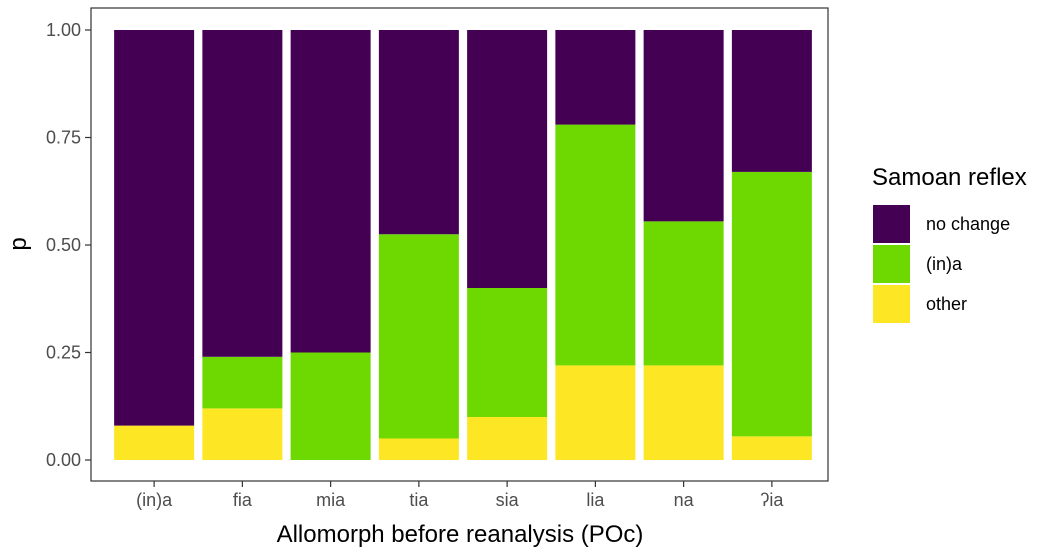 The height and width of the screenshot is (552, 1058). Describe the element at coordinates (968, 224) in the screenshot. I see `legend-label: no change` at that location.